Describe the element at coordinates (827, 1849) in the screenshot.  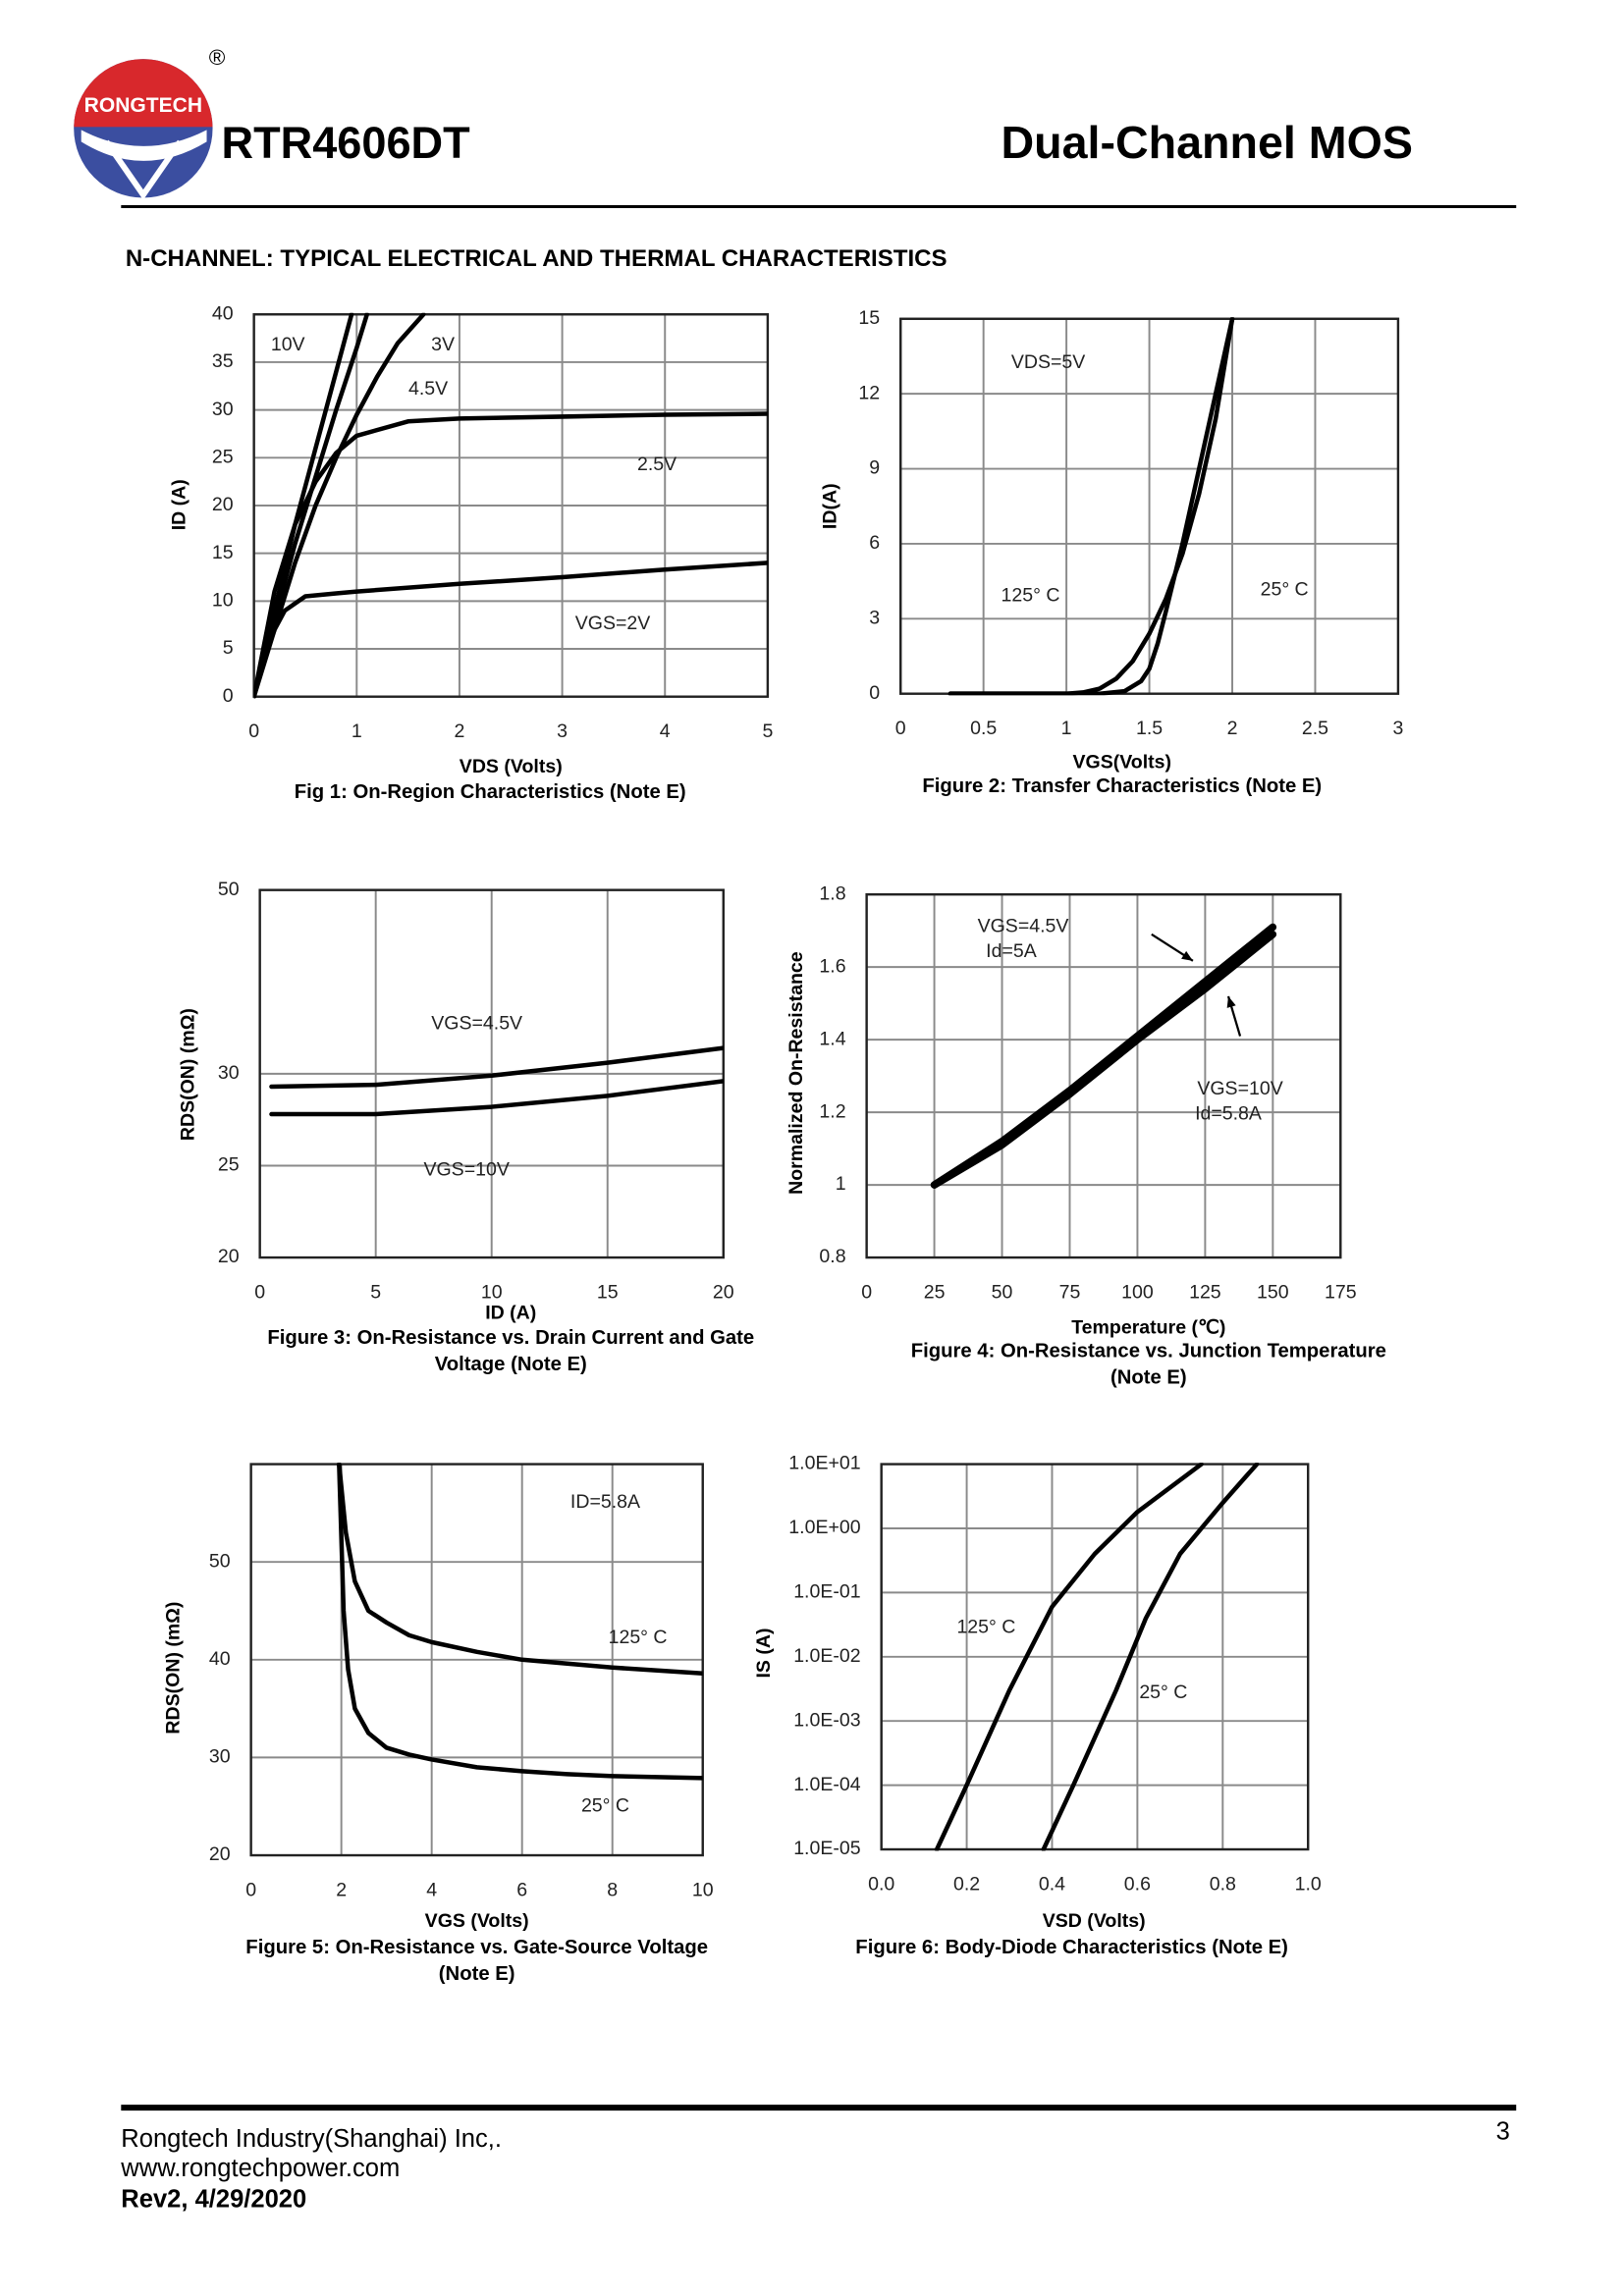
I see `y-tick-label: 1.0E-05` at that location.